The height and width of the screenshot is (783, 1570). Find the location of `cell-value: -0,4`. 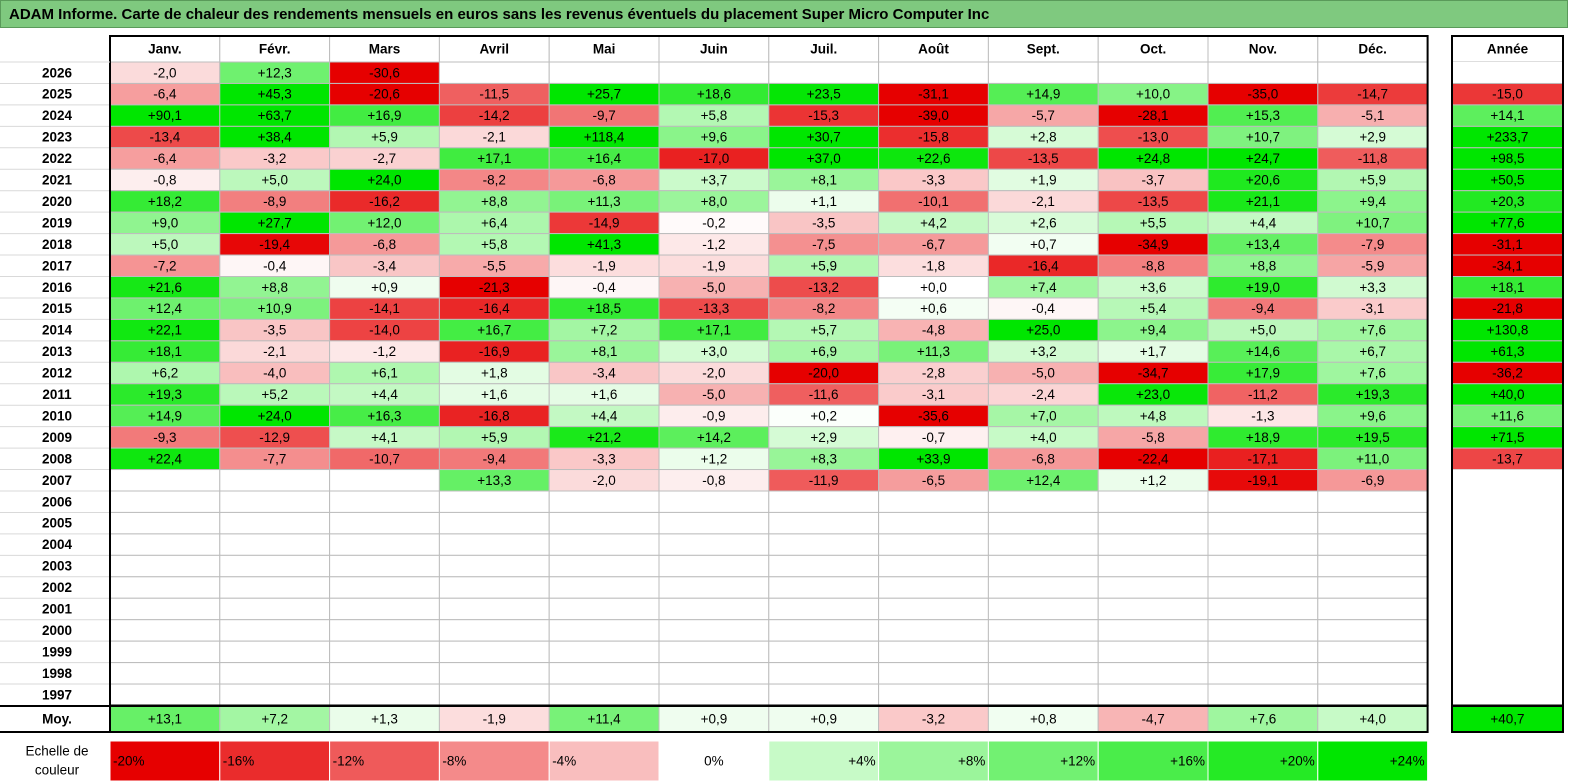

cell-value: -0,4 is located at coordinates (604, 287).